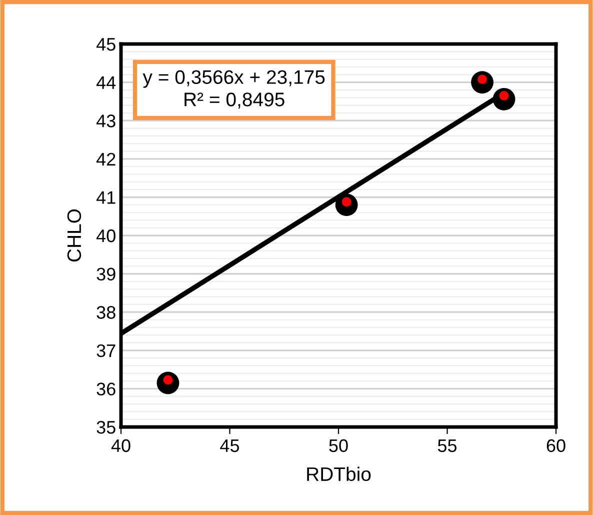 The image size is (593, 515). I want to click on x-tick-label: 55, so click(447, 445).